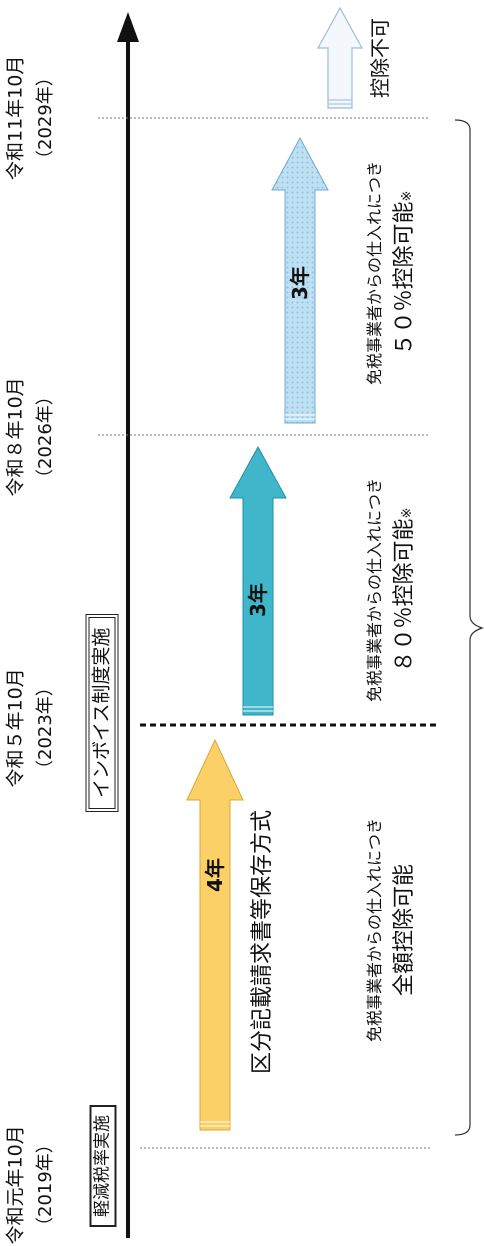 This screenshot has width=484, height=1246. I want to click on arrow-1-label: 4年, so click(215, 875).